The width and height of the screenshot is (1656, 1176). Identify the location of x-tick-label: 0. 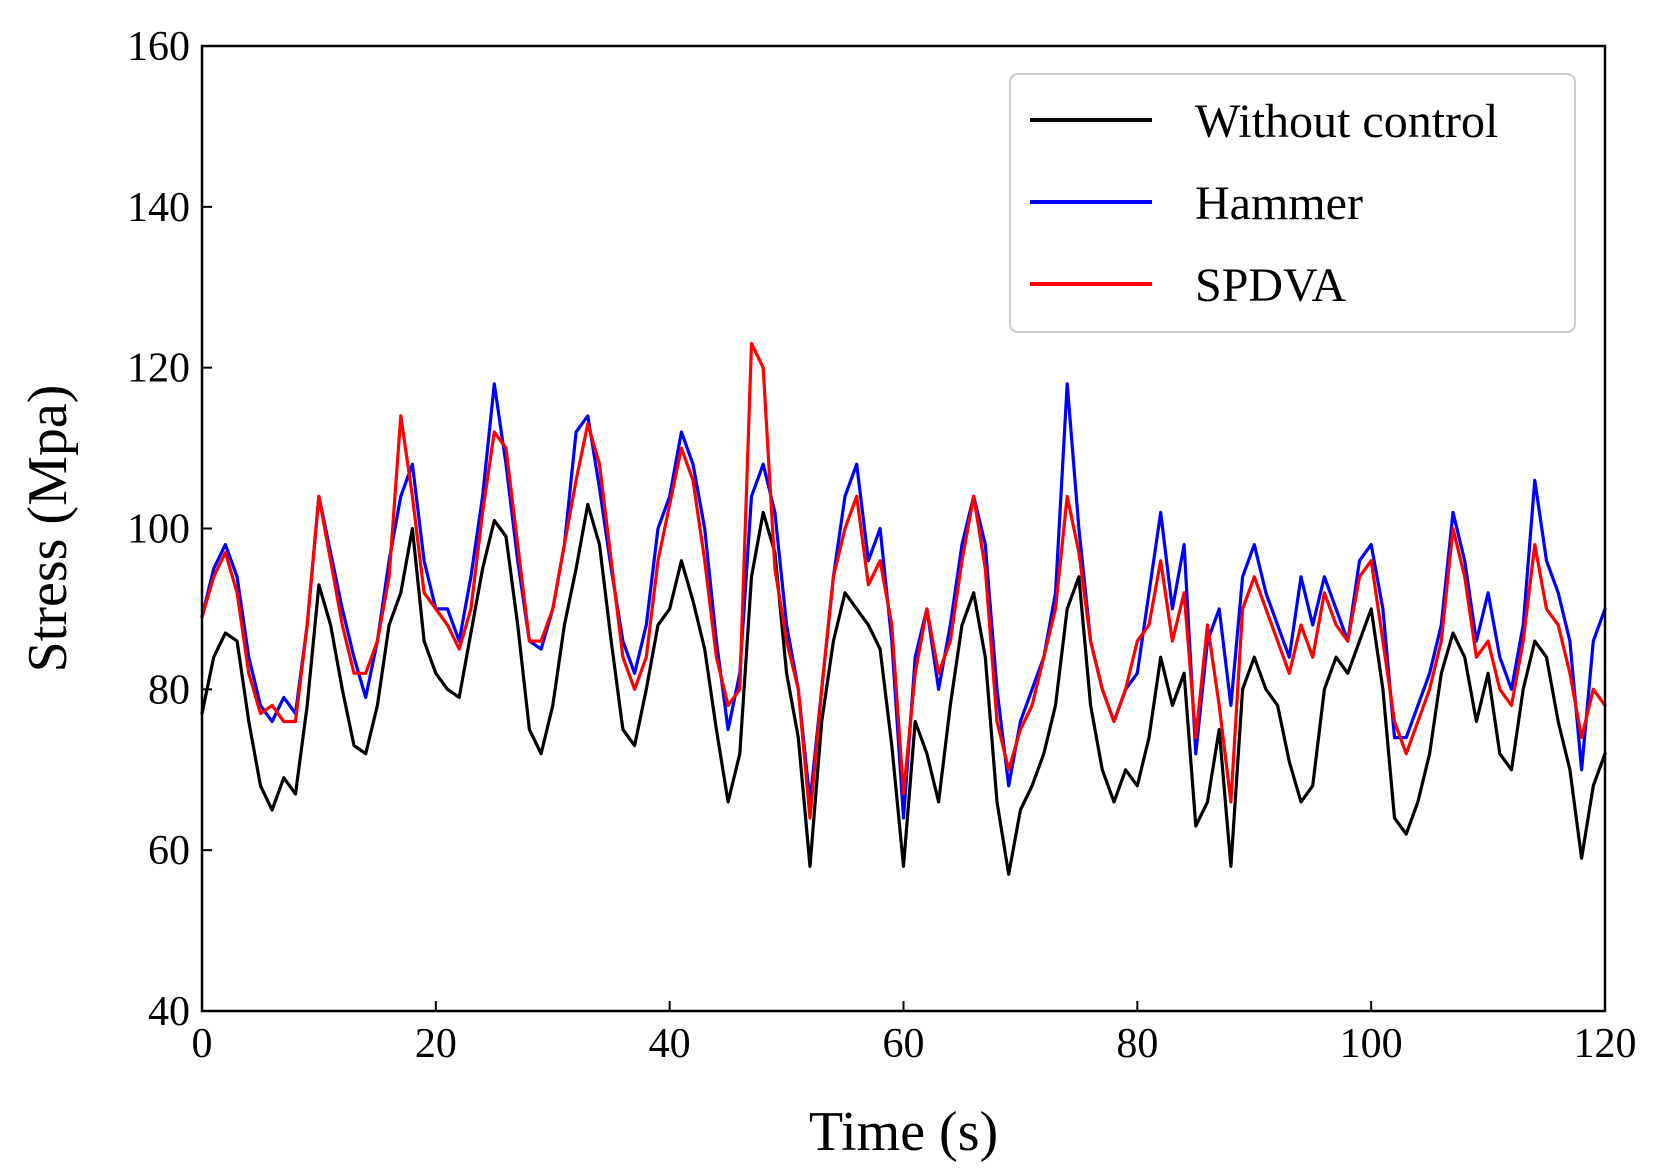
(202, 1044).